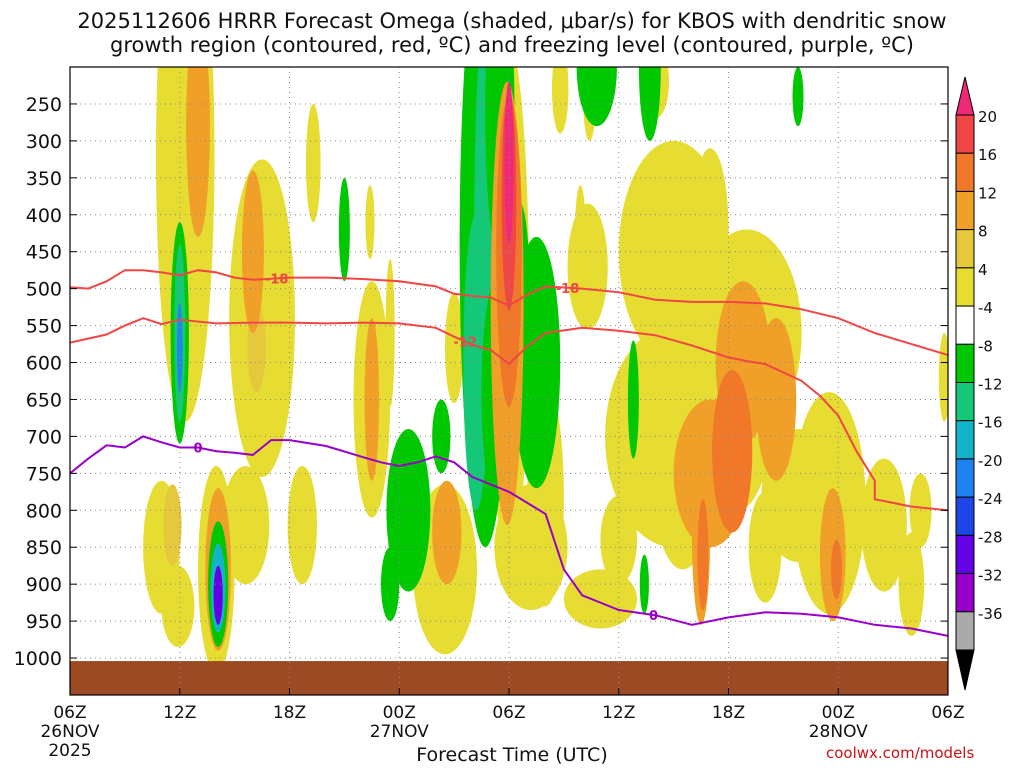 The image size is (1024, 768). I want to click on colorbar-label: 12, so click(987, 193).